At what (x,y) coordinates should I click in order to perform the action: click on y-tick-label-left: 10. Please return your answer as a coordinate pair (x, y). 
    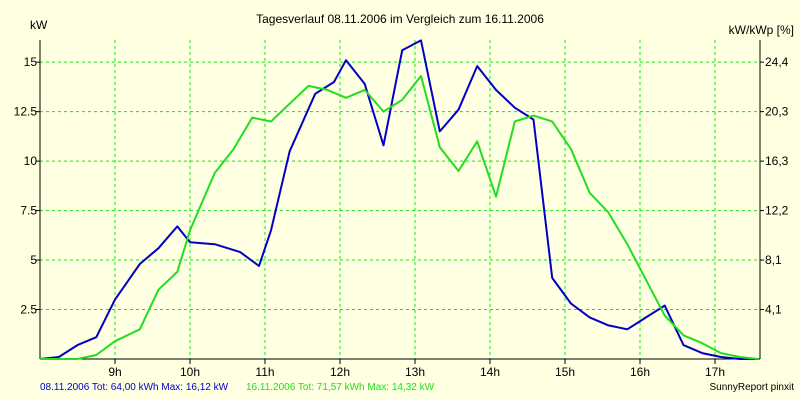
    Looking at the image, I should click on (31, 161).